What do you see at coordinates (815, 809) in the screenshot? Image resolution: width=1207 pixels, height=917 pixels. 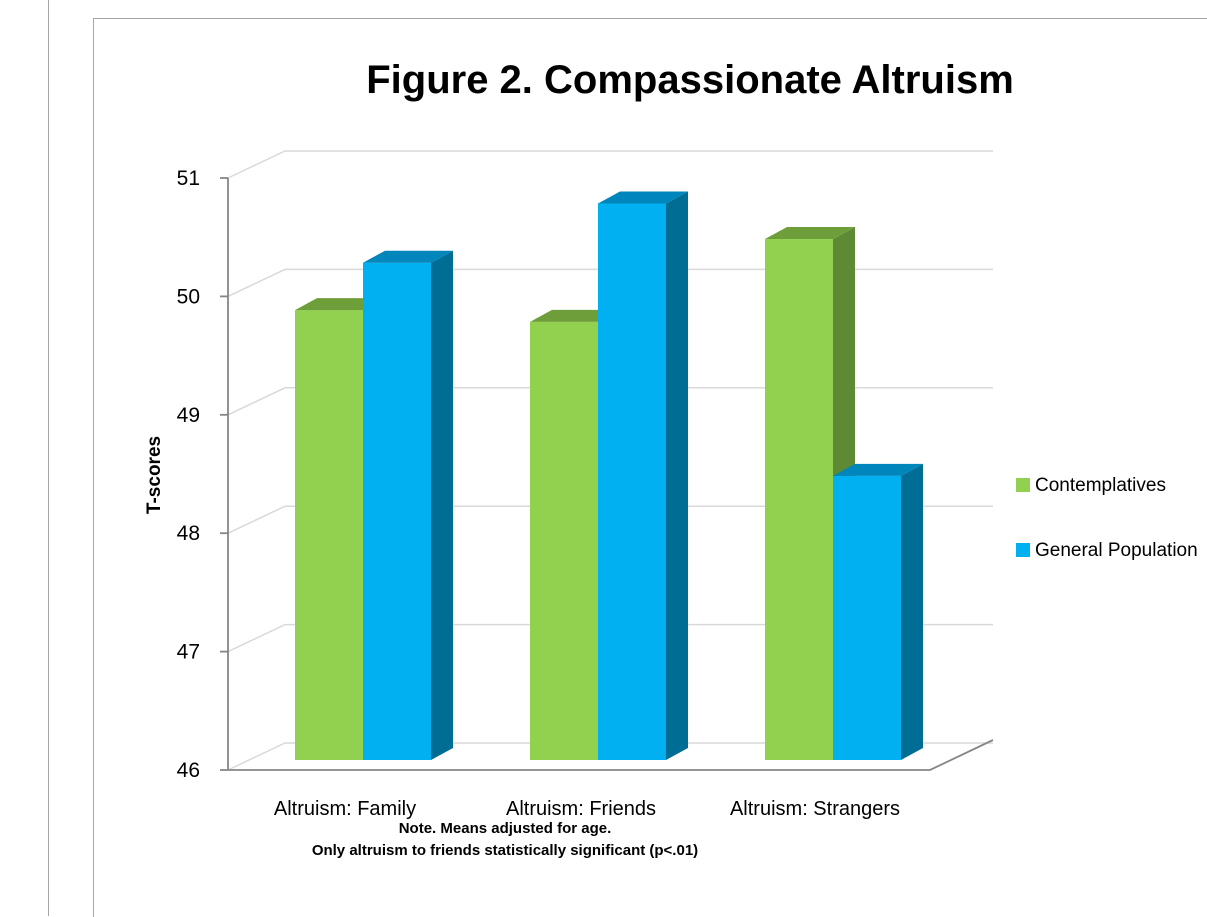 I see `category-label: Altruism: Strangers` at bounding box center [815, 809].